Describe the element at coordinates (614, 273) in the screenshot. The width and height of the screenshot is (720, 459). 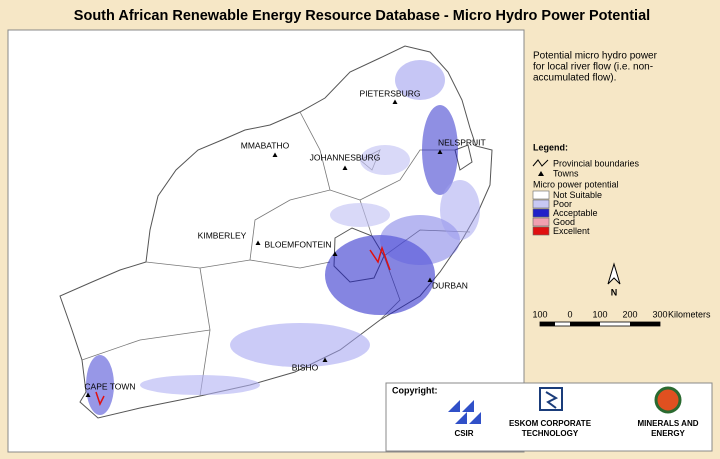
I see `north-arrow` at that location.